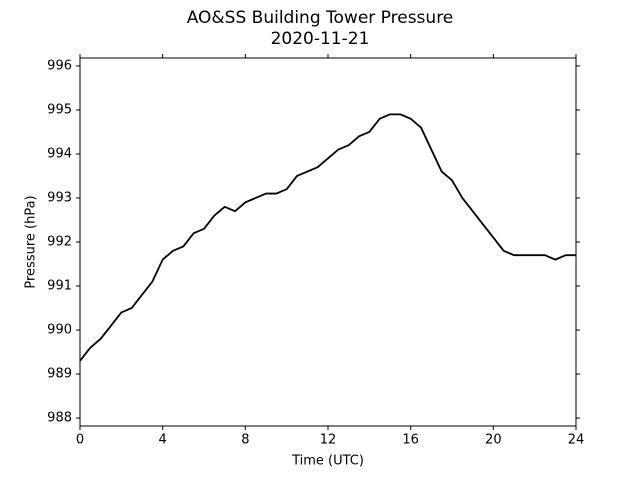  Describe the element at coordinates (59, 330) in the screenshot. I see `y-tick-label: 990` at that location.